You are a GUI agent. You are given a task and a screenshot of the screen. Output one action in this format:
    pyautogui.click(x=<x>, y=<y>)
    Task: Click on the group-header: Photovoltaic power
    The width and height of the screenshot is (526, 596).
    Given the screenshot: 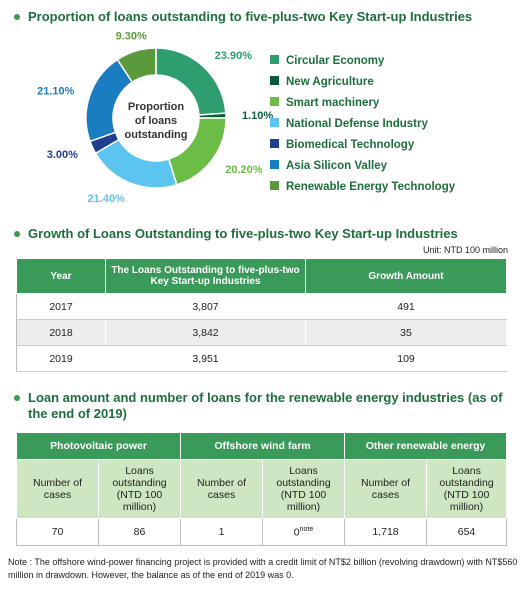 What is the action you would take?
    pyautogui.click(x=98, y=446)
    